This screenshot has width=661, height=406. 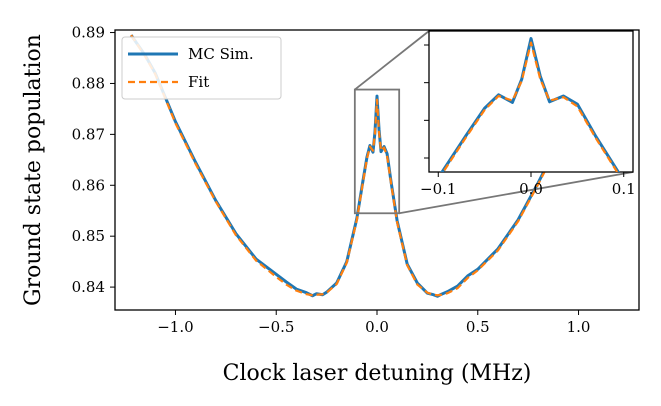 What do you see at coordinates (624, 189) in the screenshot?
I see `inset-x-tick-label: 0.1` at bounding box center [624, 189].